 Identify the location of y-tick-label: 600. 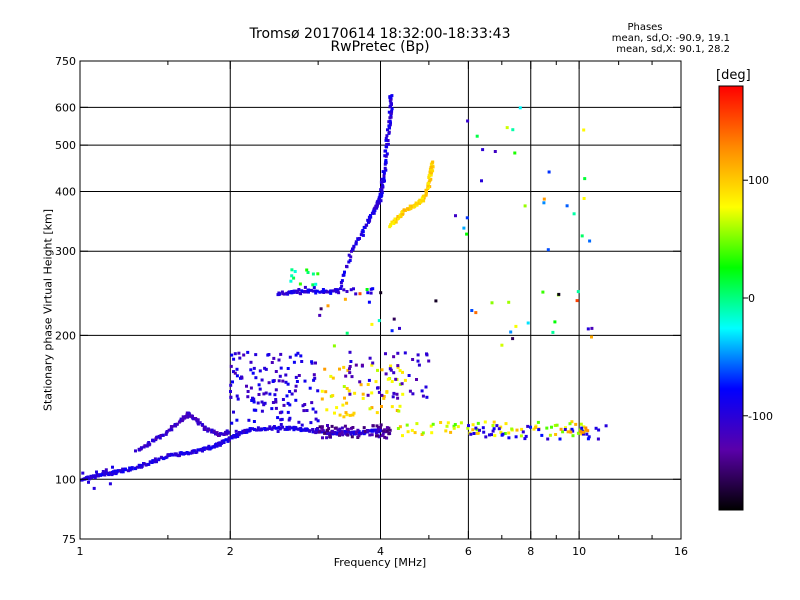
(65, 107).